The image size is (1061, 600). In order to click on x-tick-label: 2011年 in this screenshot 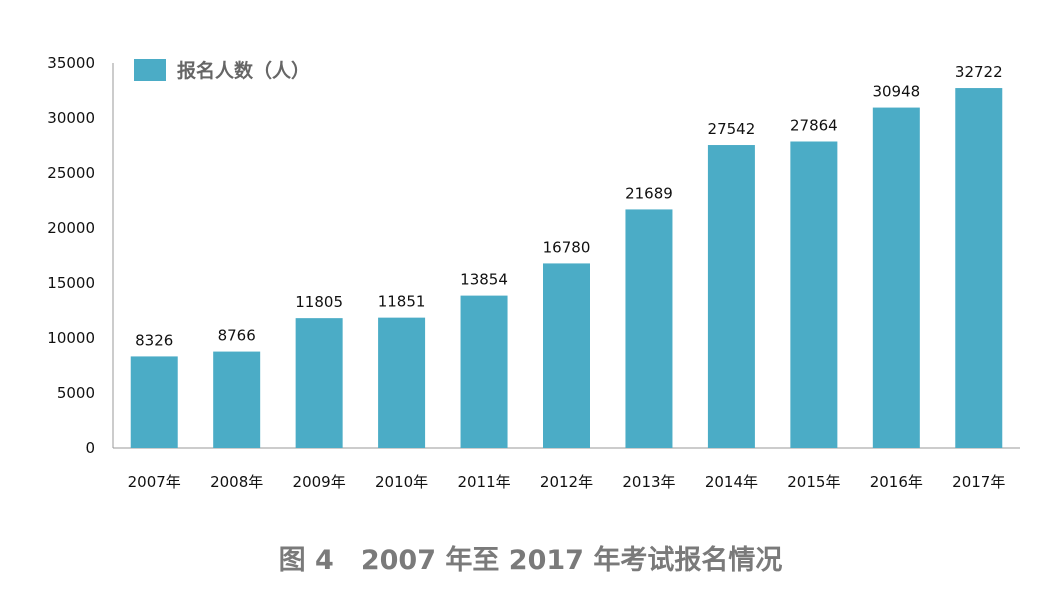, I will do `click(483, 482)`.